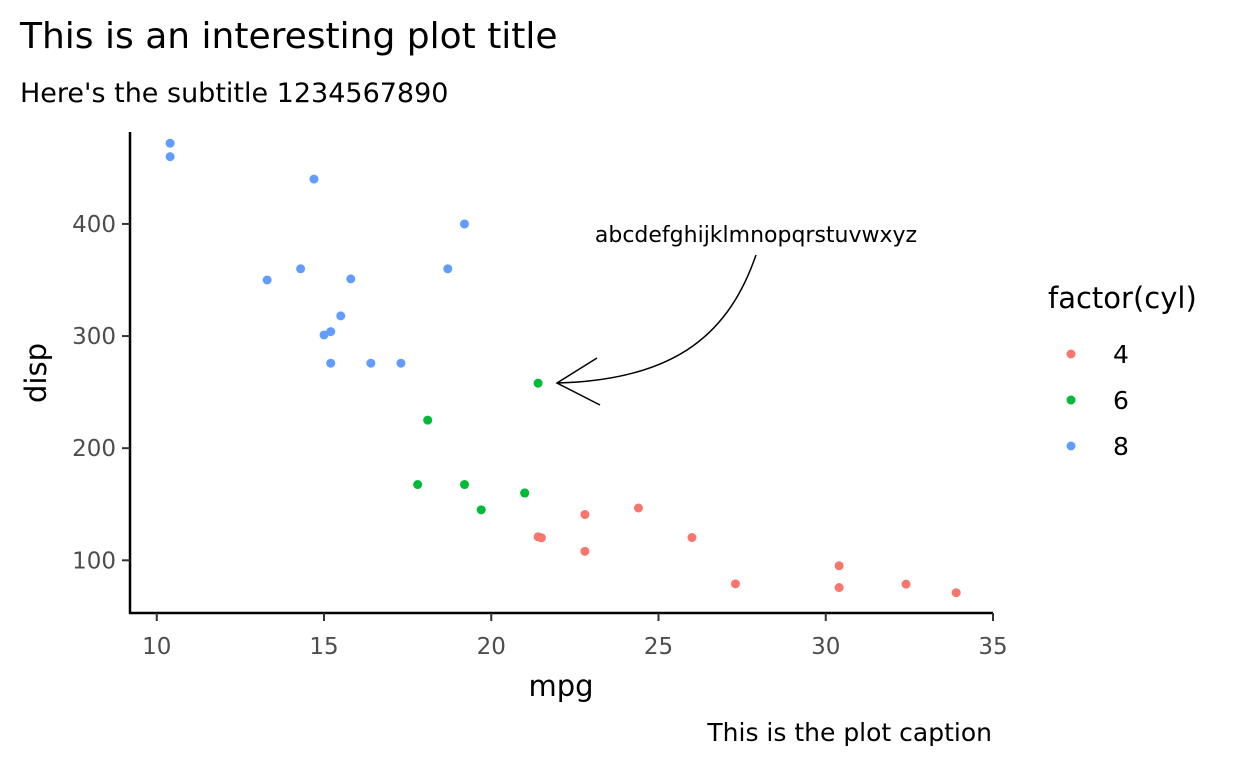 Image resolution: width=1248 pixels, height=768 pixels. What do you see at coordinates (1121, 446) in the screenshot?
I see `legend-label-8: 8` at bounding box center [1121, 446].